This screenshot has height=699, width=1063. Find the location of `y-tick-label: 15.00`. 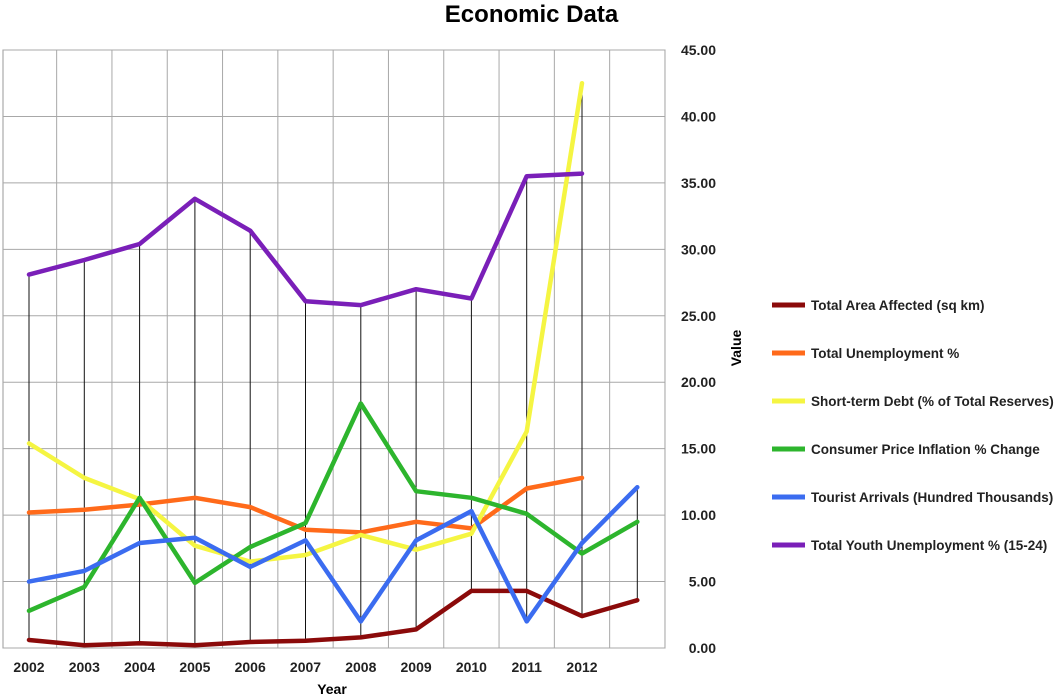

y-tick-label: 15.00 is located at coordinates (698, 449).